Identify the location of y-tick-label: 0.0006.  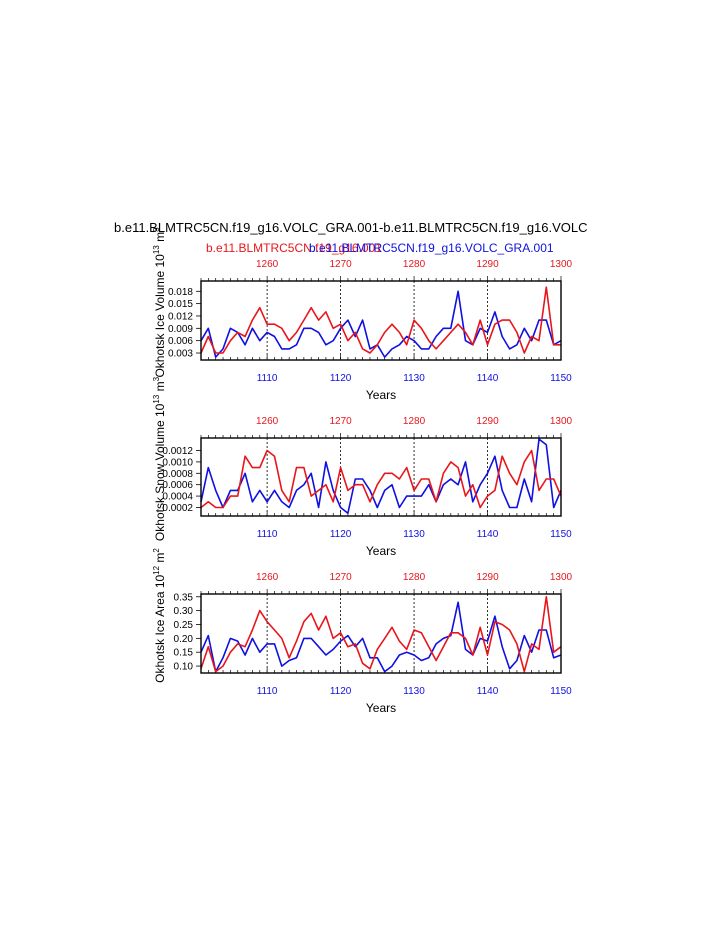
(177, 485).